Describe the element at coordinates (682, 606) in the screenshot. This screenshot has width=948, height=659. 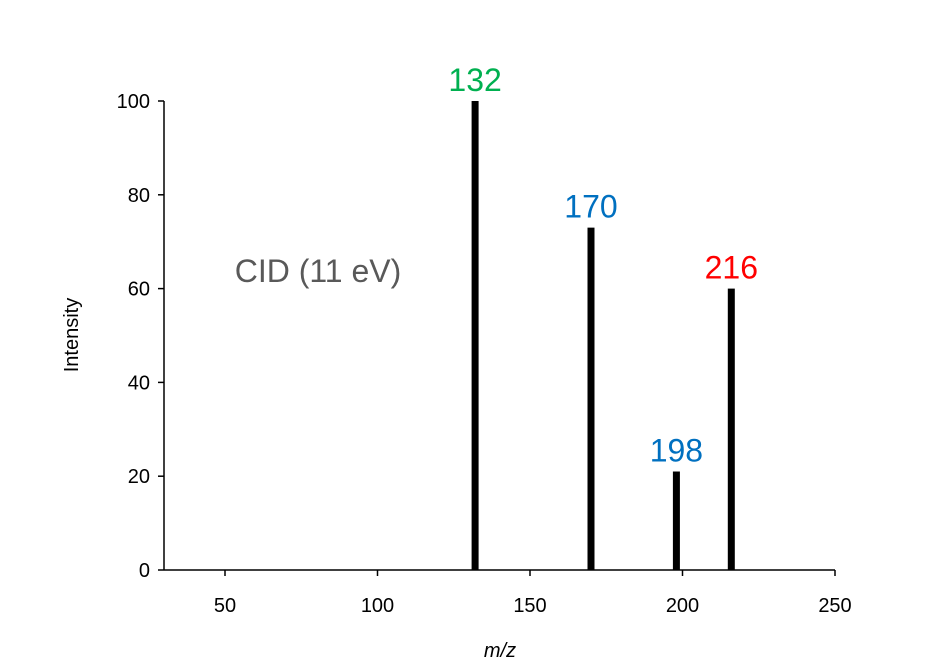
I see `x-tick-label: 200` at that location.